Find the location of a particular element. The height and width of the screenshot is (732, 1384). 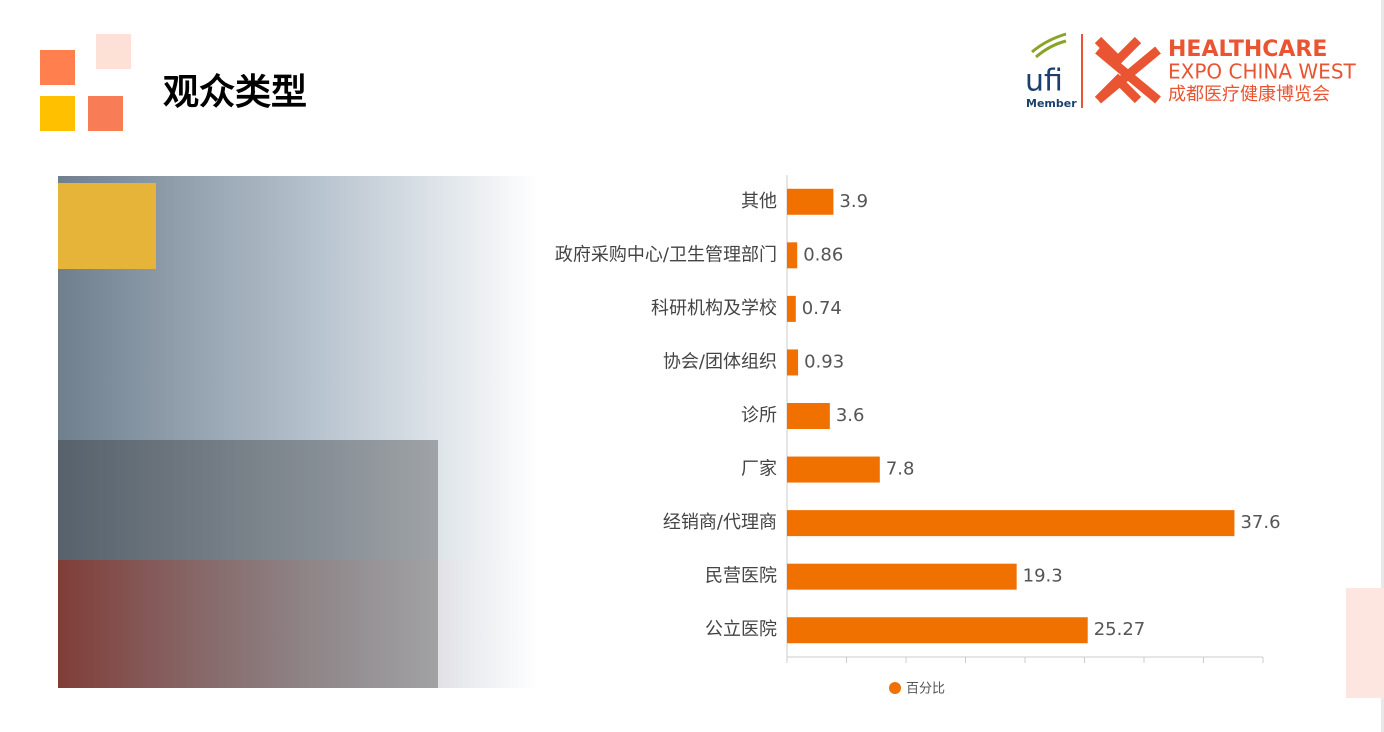

legend-swatch is located at coordinates (895, 688).